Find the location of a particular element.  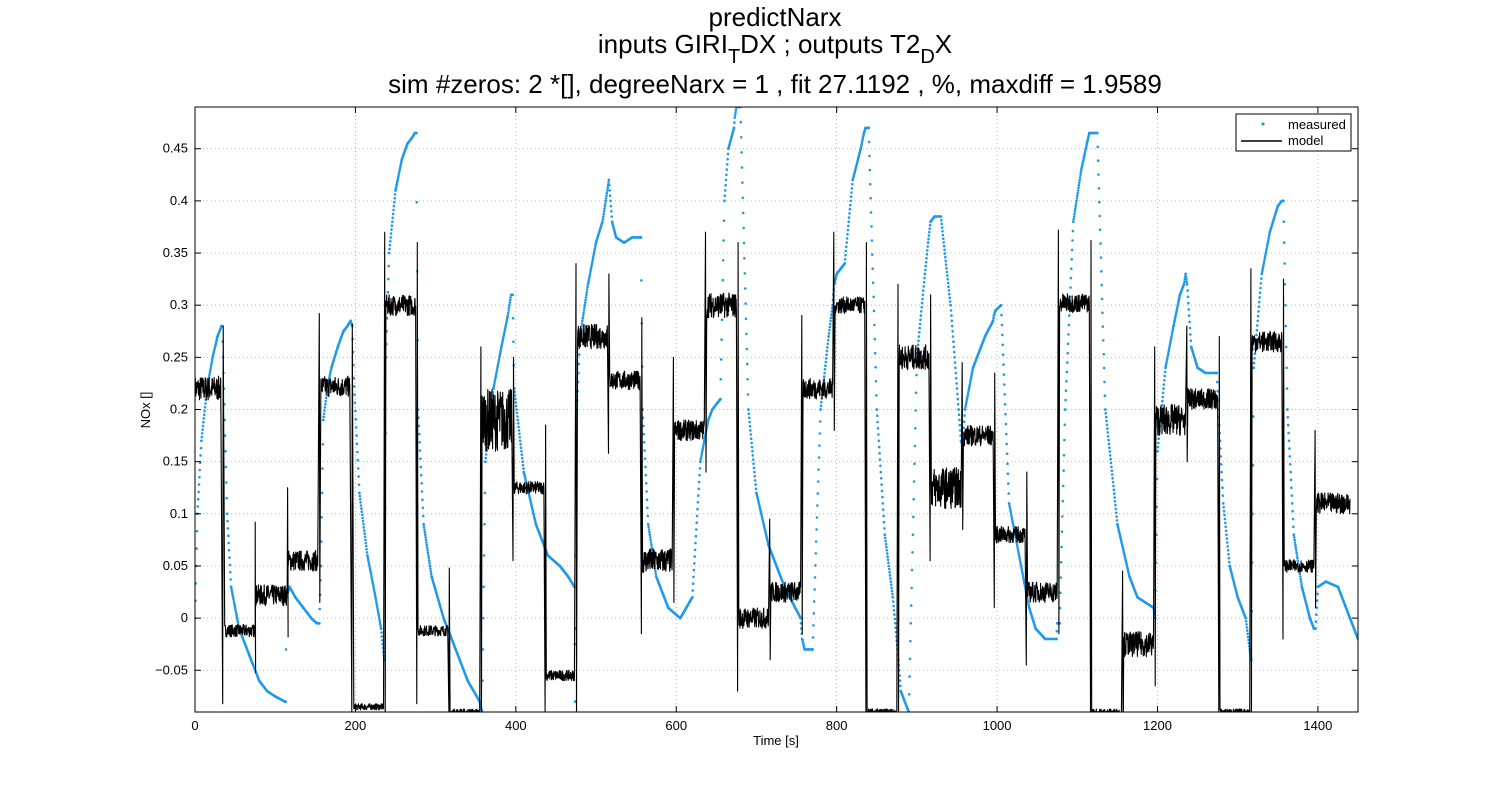

x-tick-label: 0 is located at coordinates (194, 725).